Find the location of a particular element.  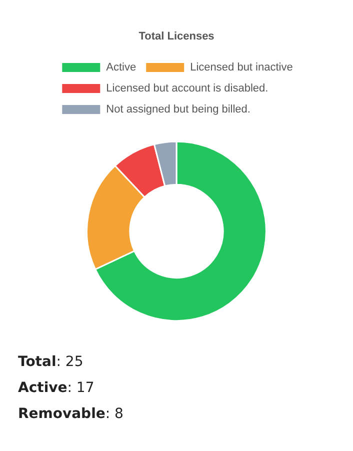

legend-label: Not assigned but being billed. is located at coordinates (178, 110).